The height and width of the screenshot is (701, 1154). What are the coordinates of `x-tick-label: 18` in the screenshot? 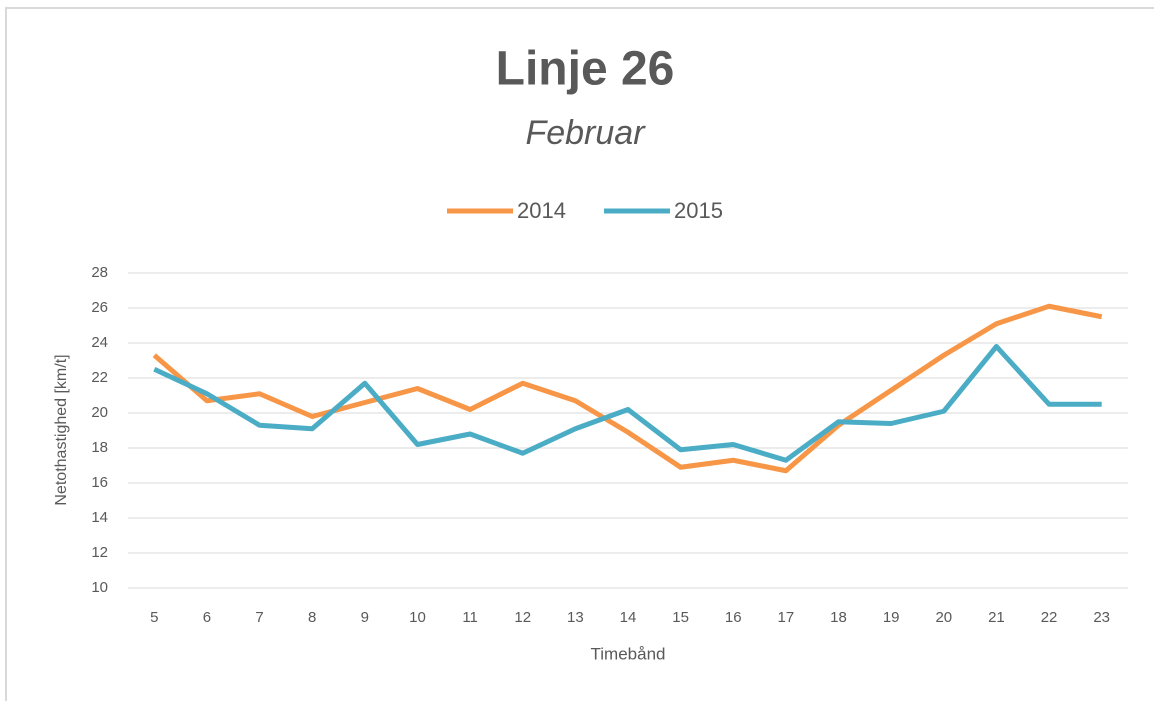 It's located at (838, 617).